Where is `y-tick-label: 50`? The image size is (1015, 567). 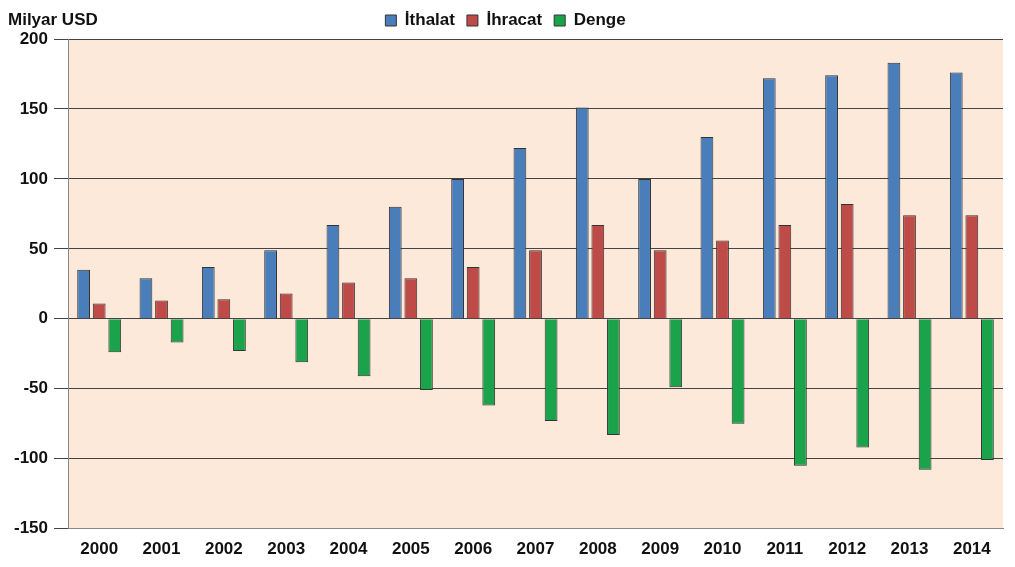
y-tick-label: 50 is located at coordinates (39, 248).